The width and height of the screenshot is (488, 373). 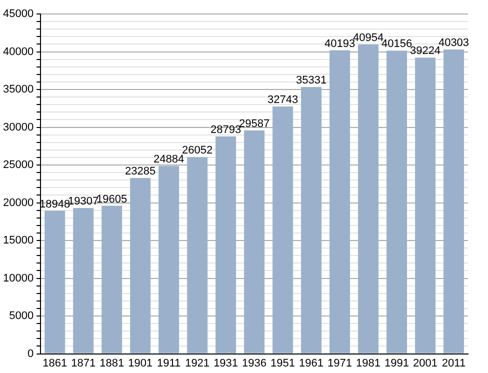 What do you see at coordinates (226, 130) in the screenshot?
I see `data-label: 28793` at bounding box center [226, 130].